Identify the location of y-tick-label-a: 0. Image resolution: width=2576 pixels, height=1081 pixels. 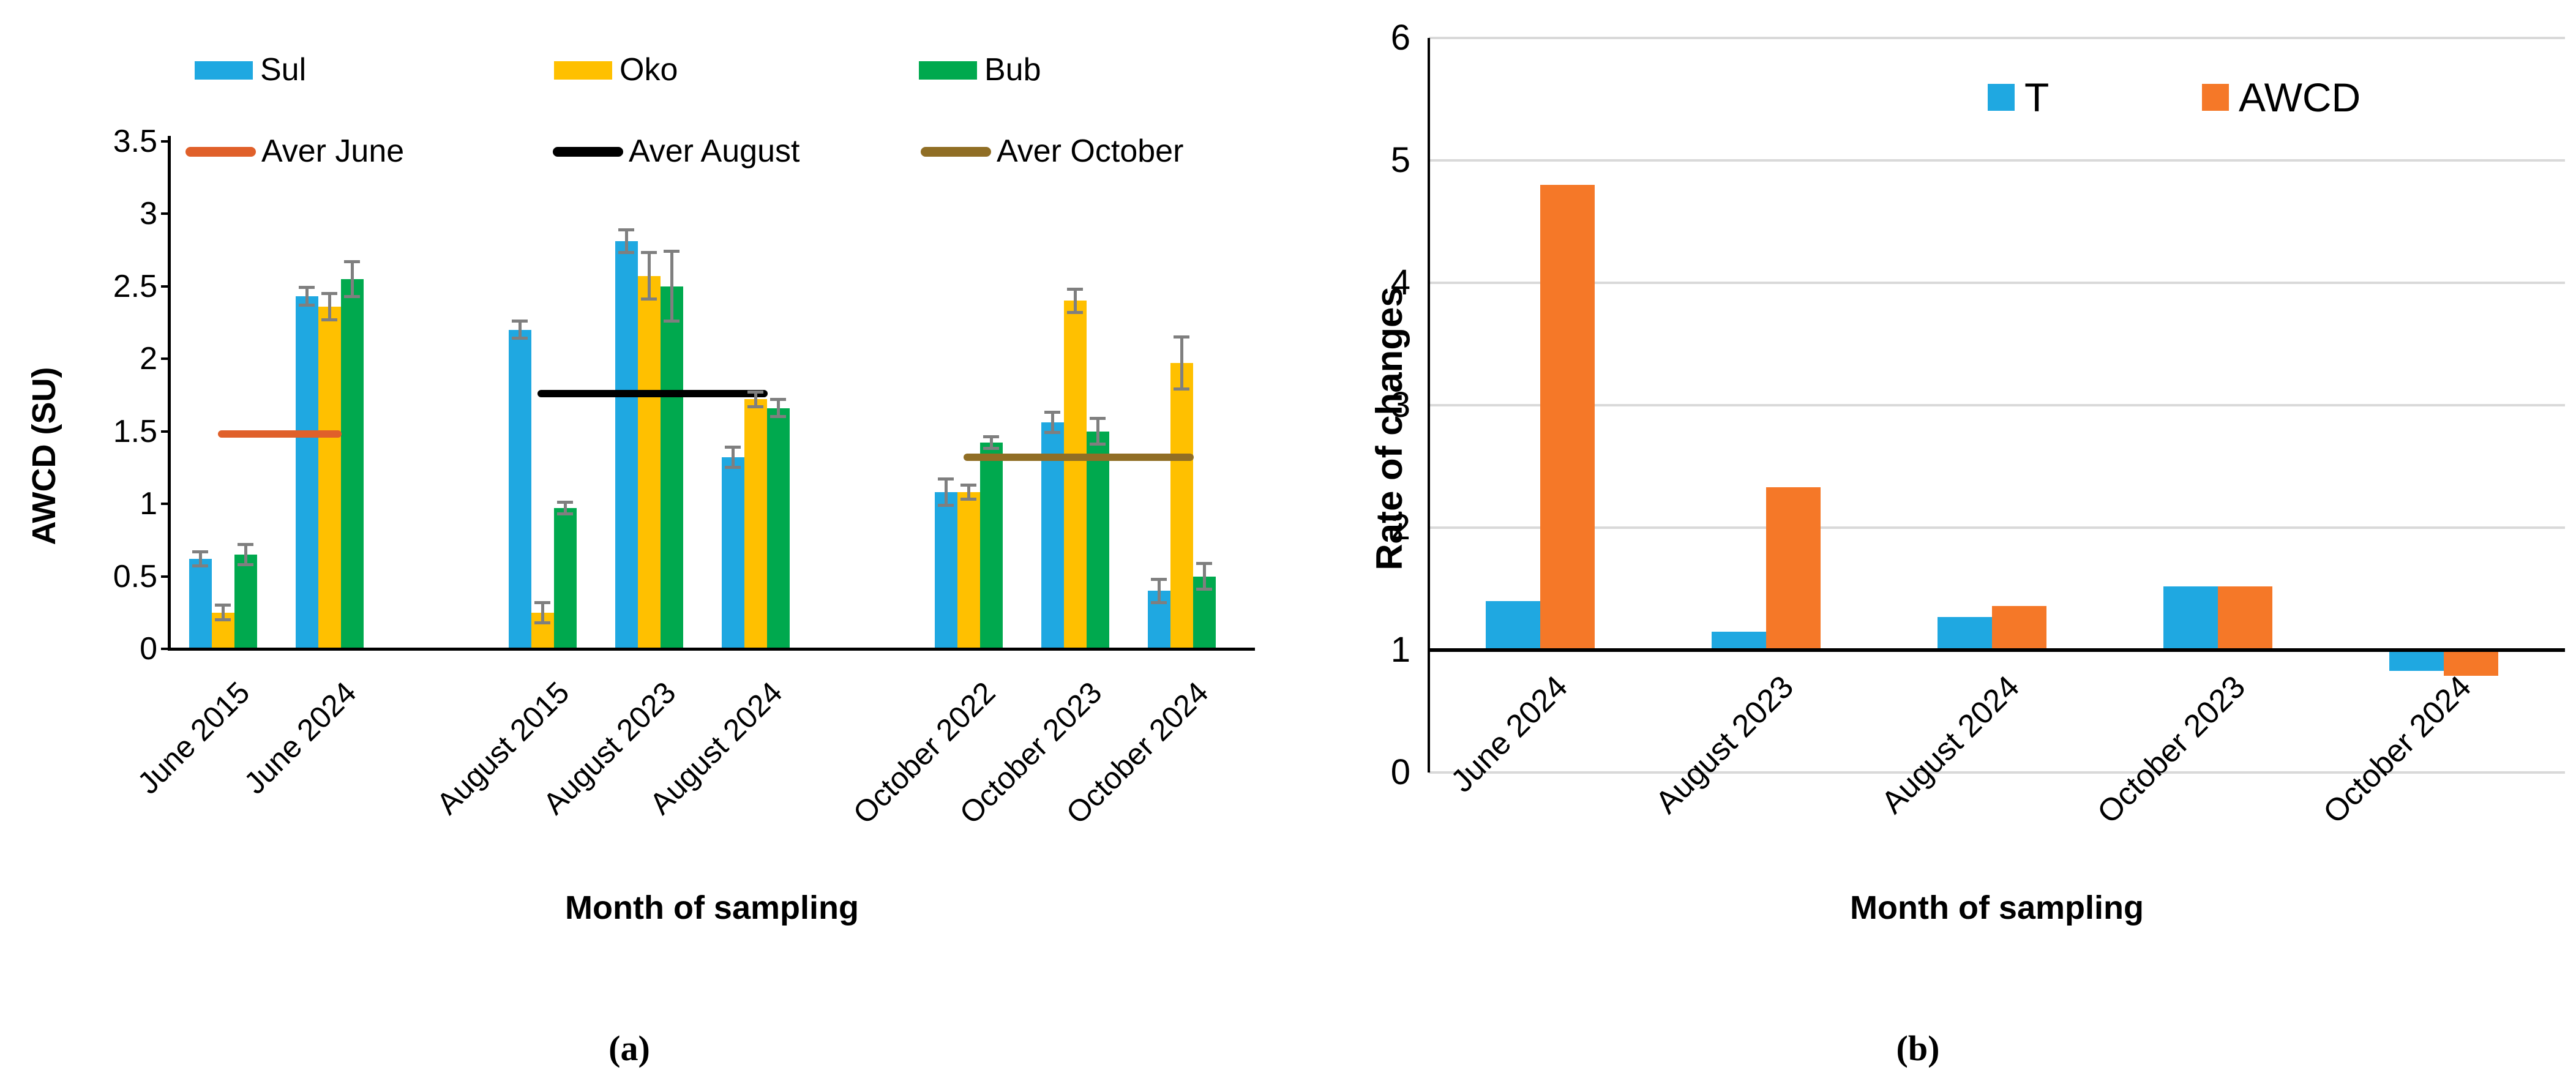
(148, 649).